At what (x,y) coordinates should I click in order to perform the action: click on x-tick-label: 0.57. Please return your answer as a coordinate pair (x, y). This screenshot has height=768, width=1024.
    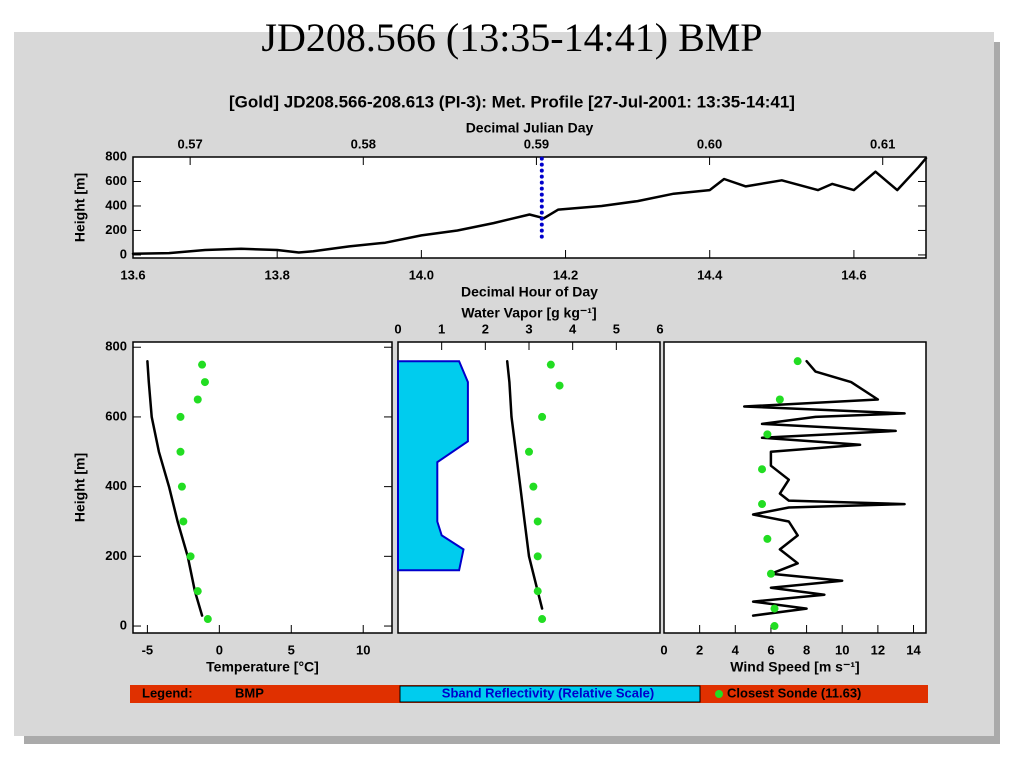
    Looking at the image, I should click on (189, 143).